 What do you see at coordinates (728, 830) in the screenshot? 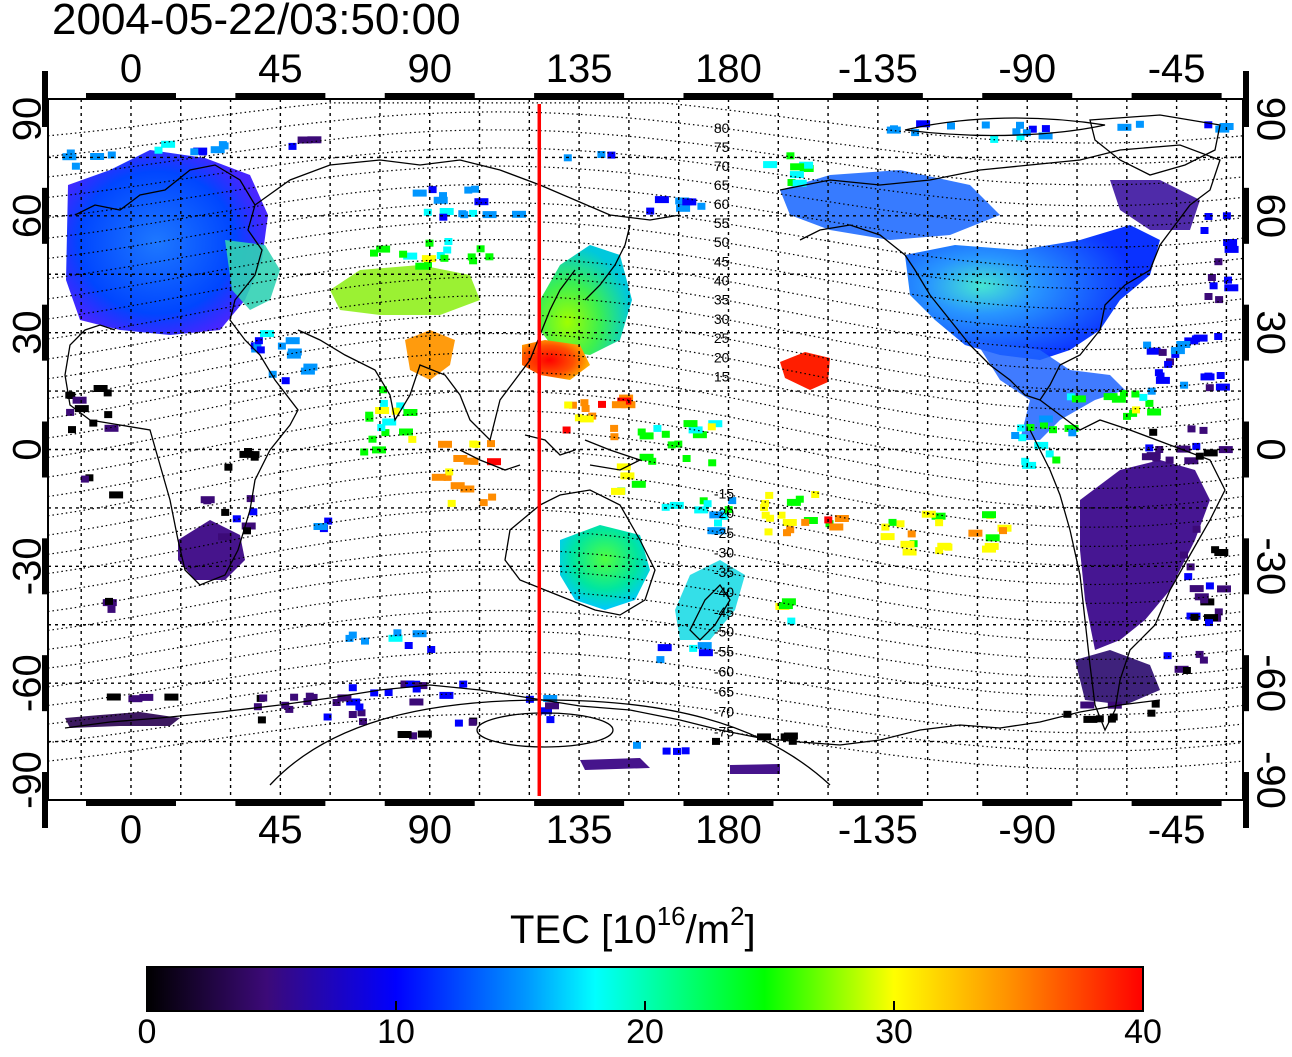
I see `lon-tick-label-bottom: 180` at bounding box center [728, 830].